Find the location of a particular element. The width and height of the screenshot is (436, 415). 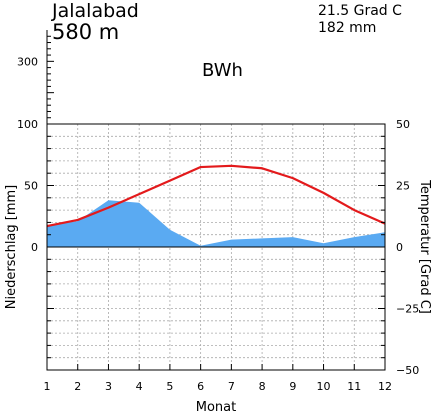

x-tick-label: 6 is located at coordinates (200, 386).